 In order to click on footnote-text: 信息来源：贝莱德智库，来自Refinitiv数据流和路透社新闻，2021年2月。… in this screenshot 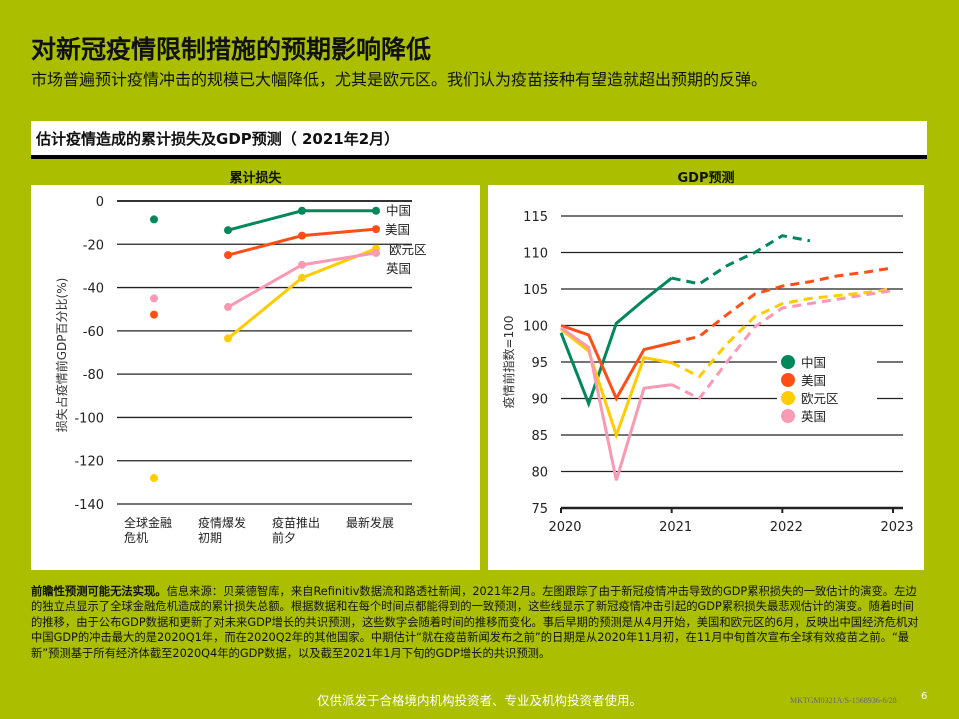, I will do `click(475, 622)`.